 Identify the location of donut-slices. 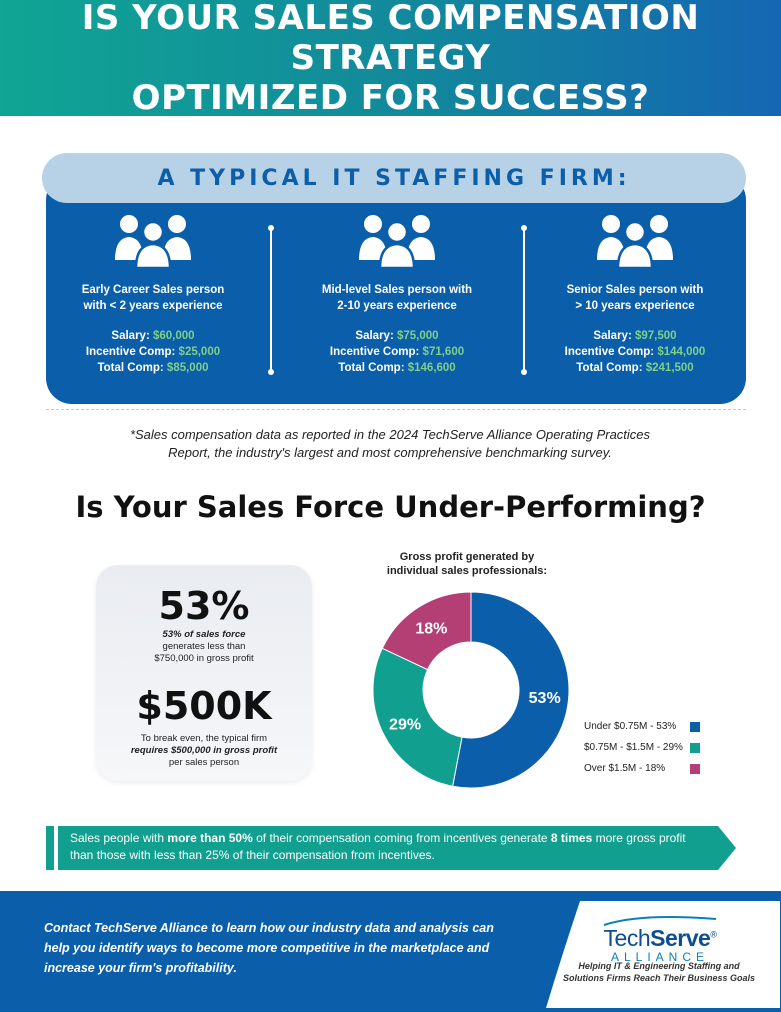
(471, 690).